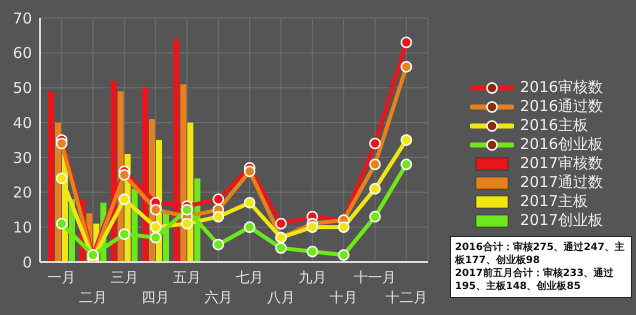  I want to click on x-tick-label: 七月, so click(250, 278).